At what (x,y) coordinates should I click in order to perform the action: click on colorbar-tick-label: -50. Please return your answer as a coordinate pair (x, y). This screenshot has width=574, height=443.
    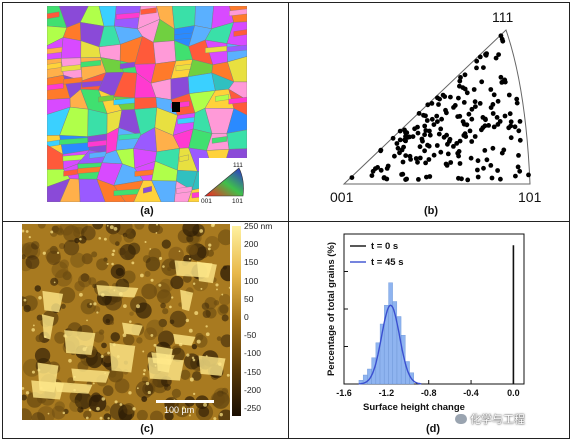
    Looking at the image, I should click on (250, 335).